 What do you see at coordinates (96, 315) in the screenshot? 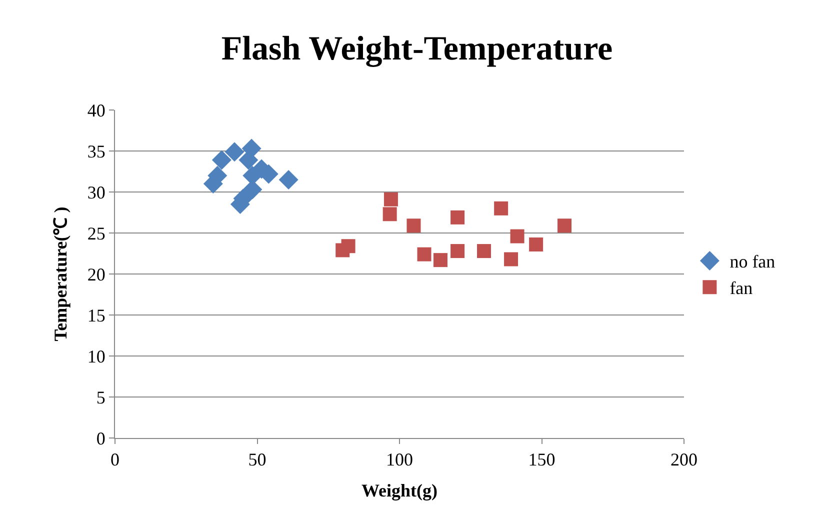
I see `y-tick-label: 15` at bounding box center [96, 315].